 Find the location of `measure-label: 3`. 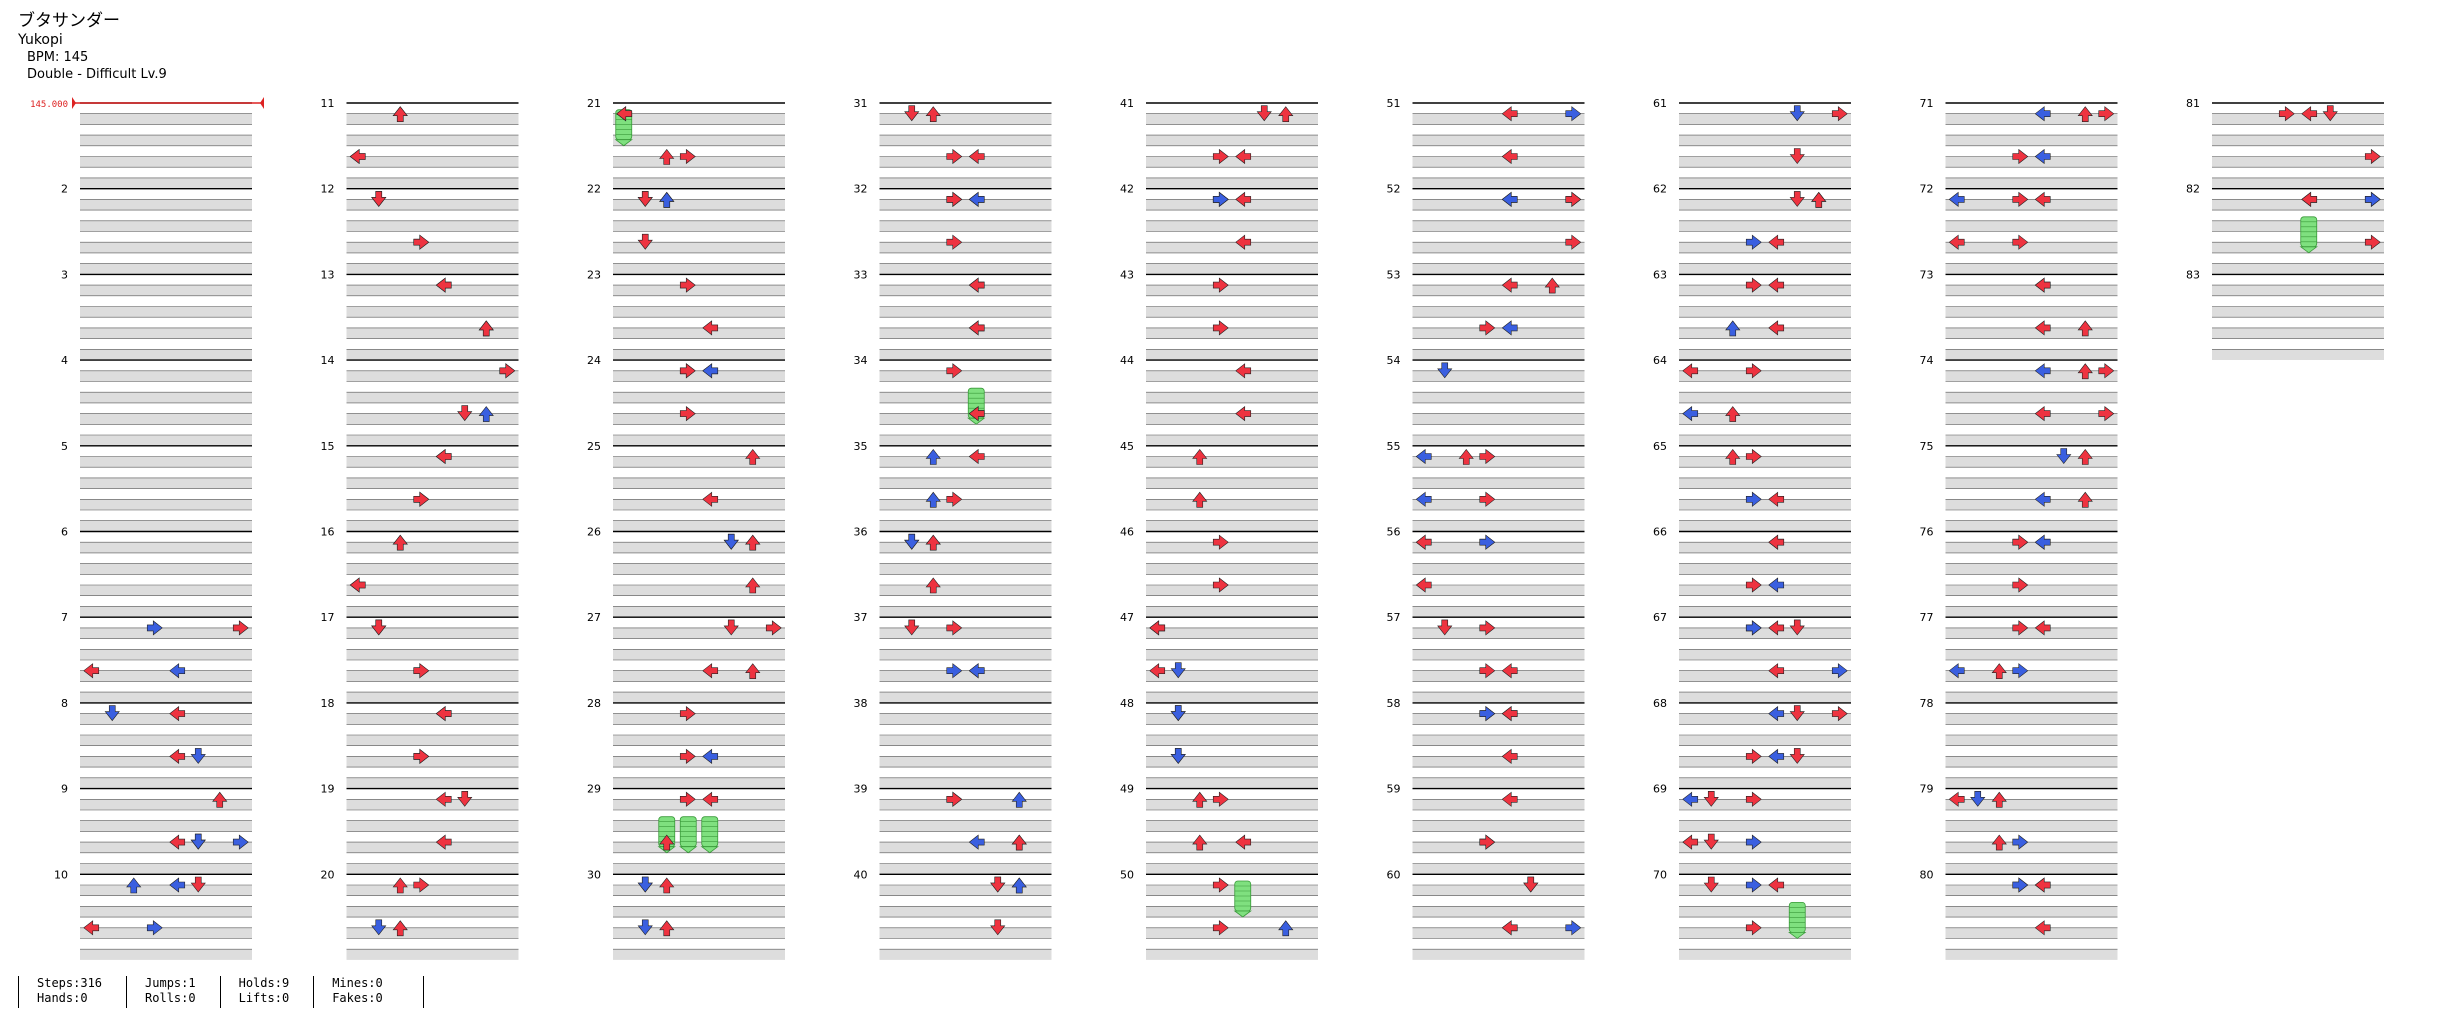

measure-label: 3 is located at coordinates (64, 274).